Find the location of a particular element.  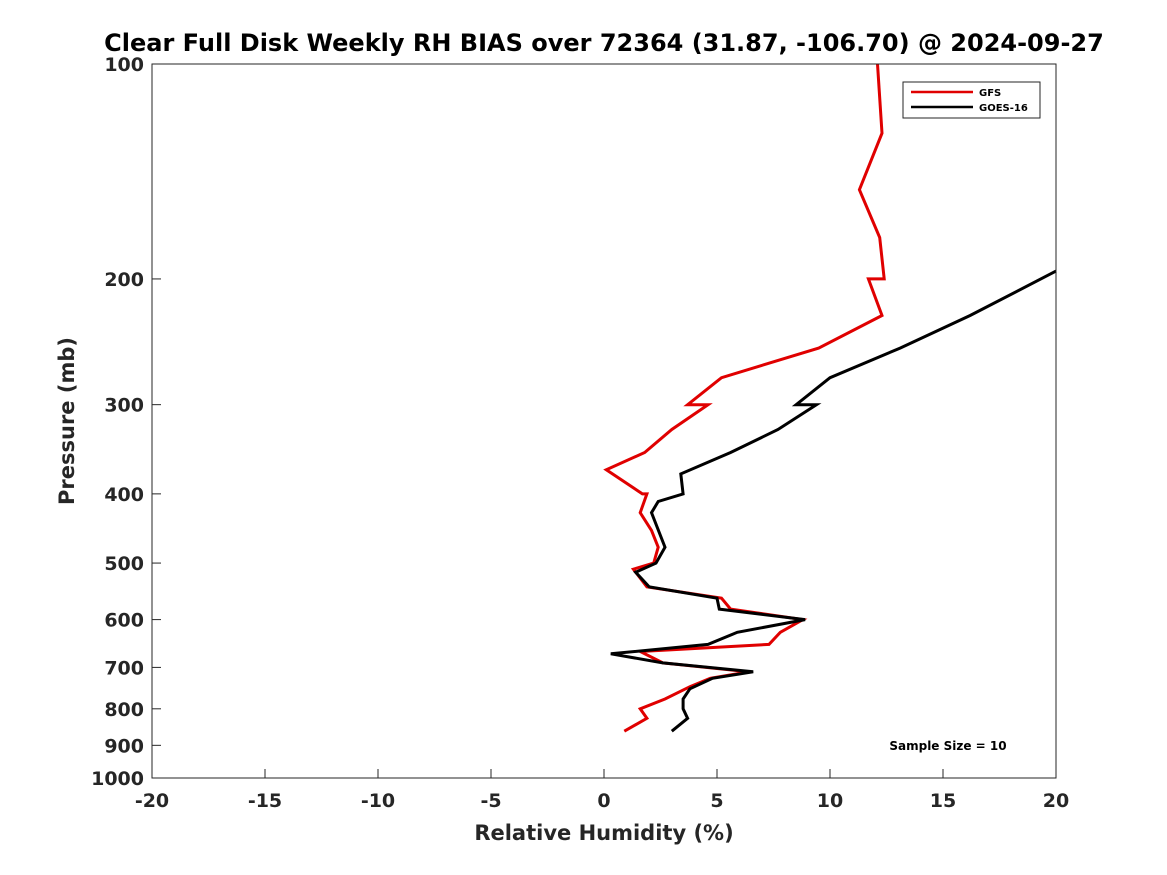

x-tick-label: 10 is located at coordinates (830, 801).